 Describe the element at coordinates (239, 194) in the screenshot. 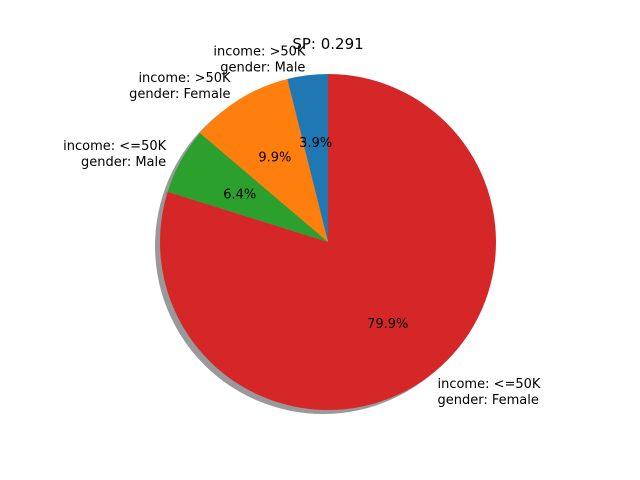

I see `pie-percent-label-2: 6.4%` at that location.